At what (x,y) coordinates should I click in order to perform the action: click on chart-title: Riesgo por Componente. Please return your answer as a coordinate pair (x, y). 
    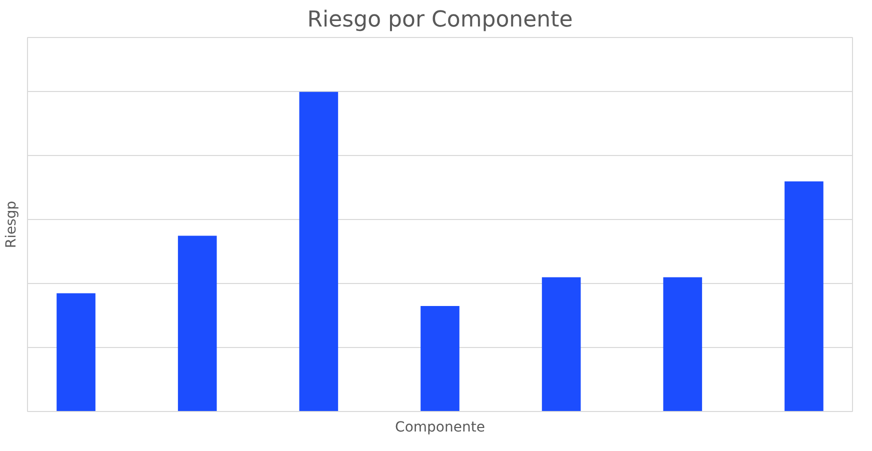
    Looking at the image, I should click on (440, 20).